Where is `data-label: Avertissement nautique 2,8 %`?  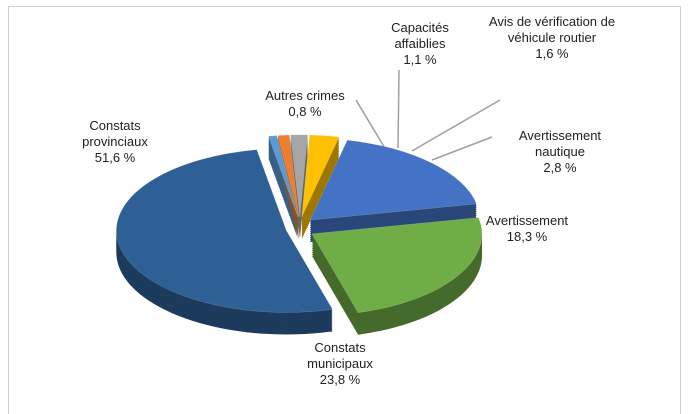
data-label: Avertissement nautique 2,8 % is located at coordinates (560, 152).